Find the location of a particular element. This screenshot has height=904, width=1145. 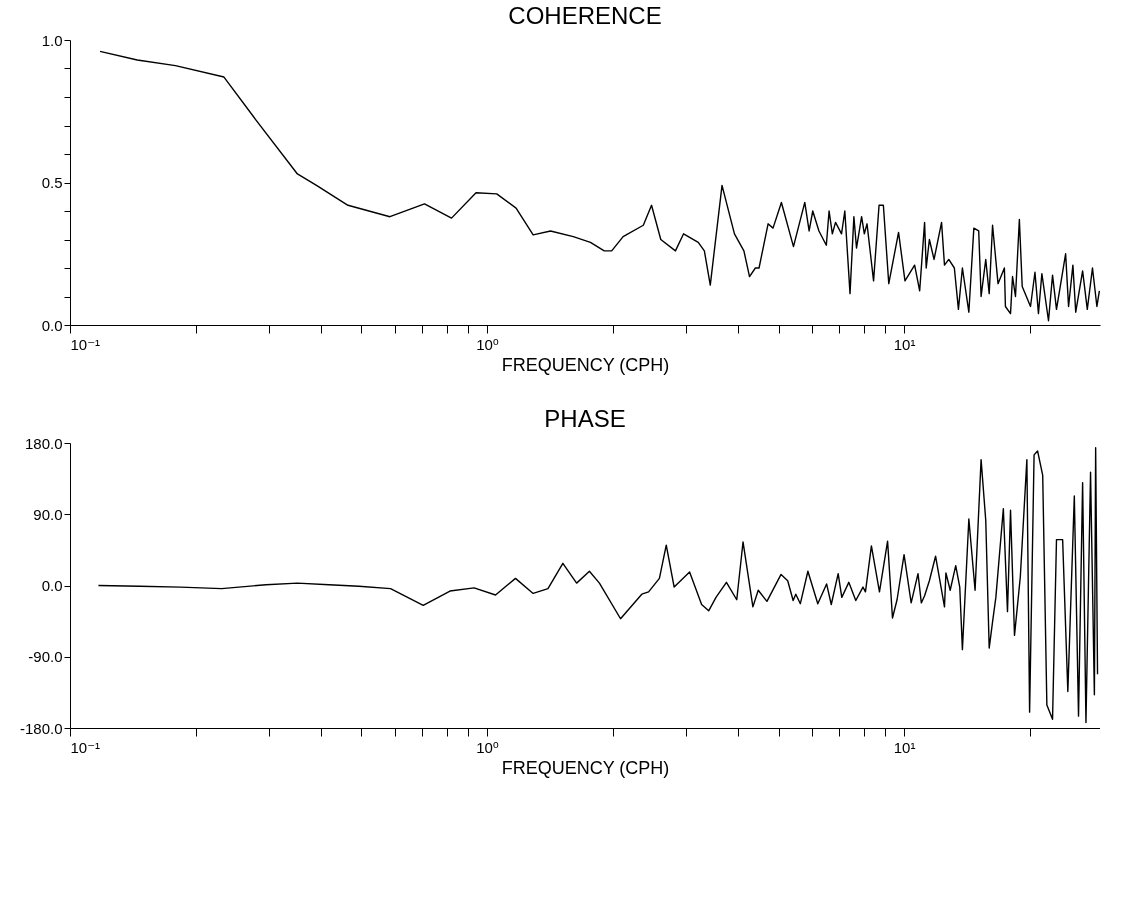

y-tick-label: 1.0 is located at coordinates (52, 40).